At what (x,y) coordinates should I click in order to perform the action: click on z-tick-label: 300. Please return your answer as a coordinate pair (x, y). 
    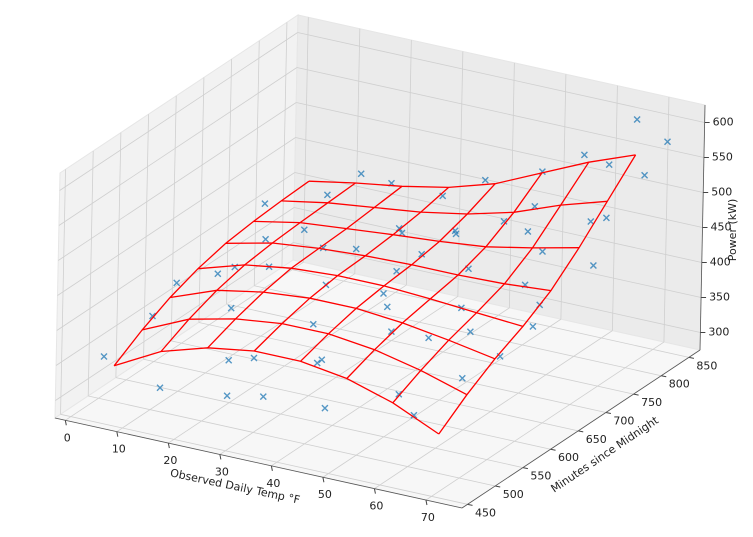
    Looking at the image, I should click on (718, 332).